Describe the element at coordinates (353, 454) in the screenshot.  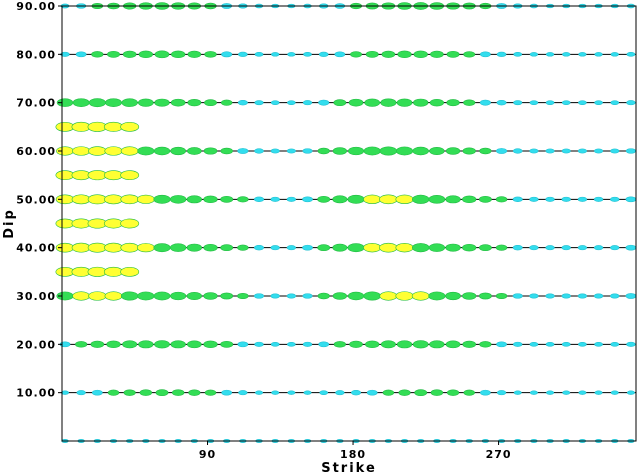
I see `x-tick-label: 180` at that location.